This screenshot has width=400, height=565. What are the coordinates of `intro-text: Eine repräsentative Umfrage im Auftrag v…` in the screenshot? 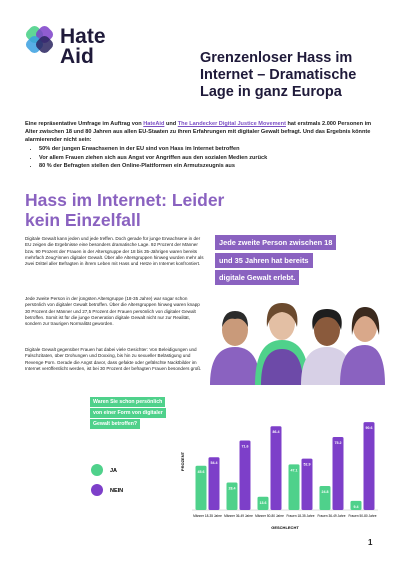 It's located at (83, 124).